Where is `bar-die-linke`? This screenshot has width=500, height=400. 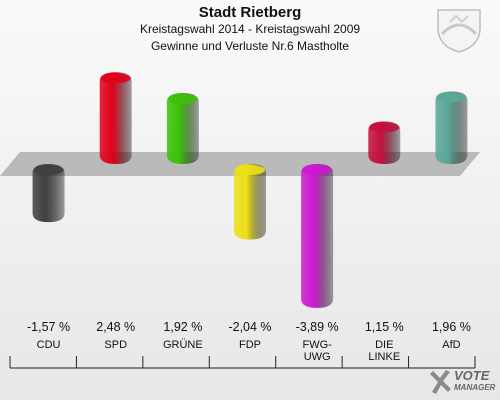 bar-die-linke is located at coordinates (384, 142).